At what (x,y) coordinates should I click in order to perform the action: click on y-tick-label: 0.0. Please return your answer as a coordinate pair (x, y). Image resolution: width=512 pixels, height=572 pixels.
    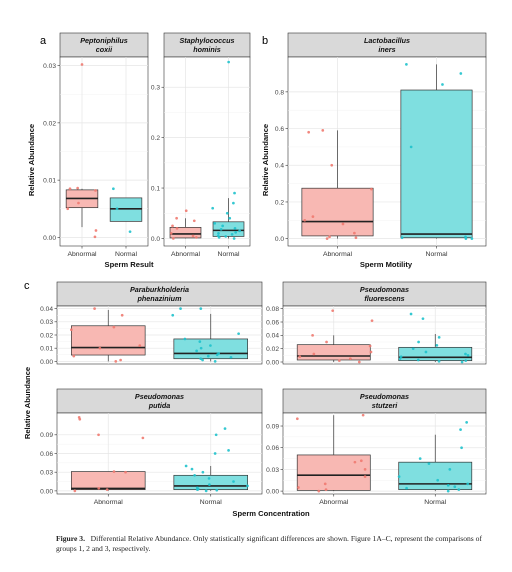
    Looking at the image, I should click on (155, 239).